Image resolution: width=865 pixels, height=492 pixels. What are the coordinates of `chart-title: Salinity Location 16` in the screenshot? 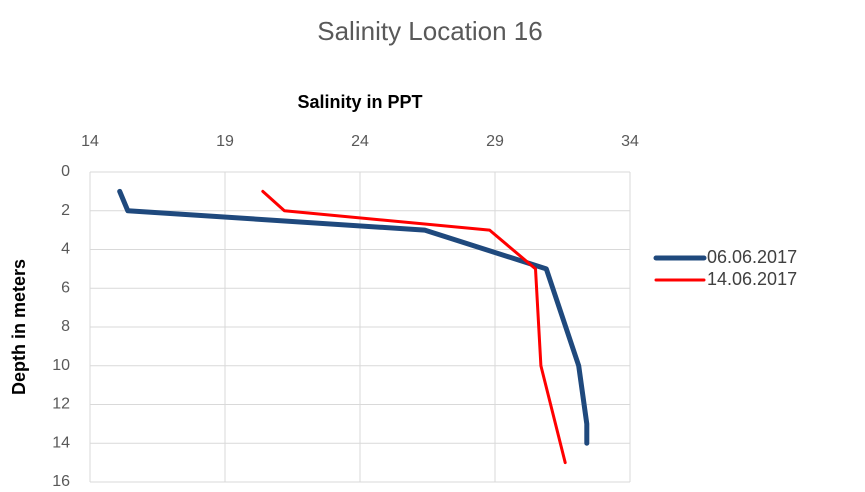 It's located at (429, 31).